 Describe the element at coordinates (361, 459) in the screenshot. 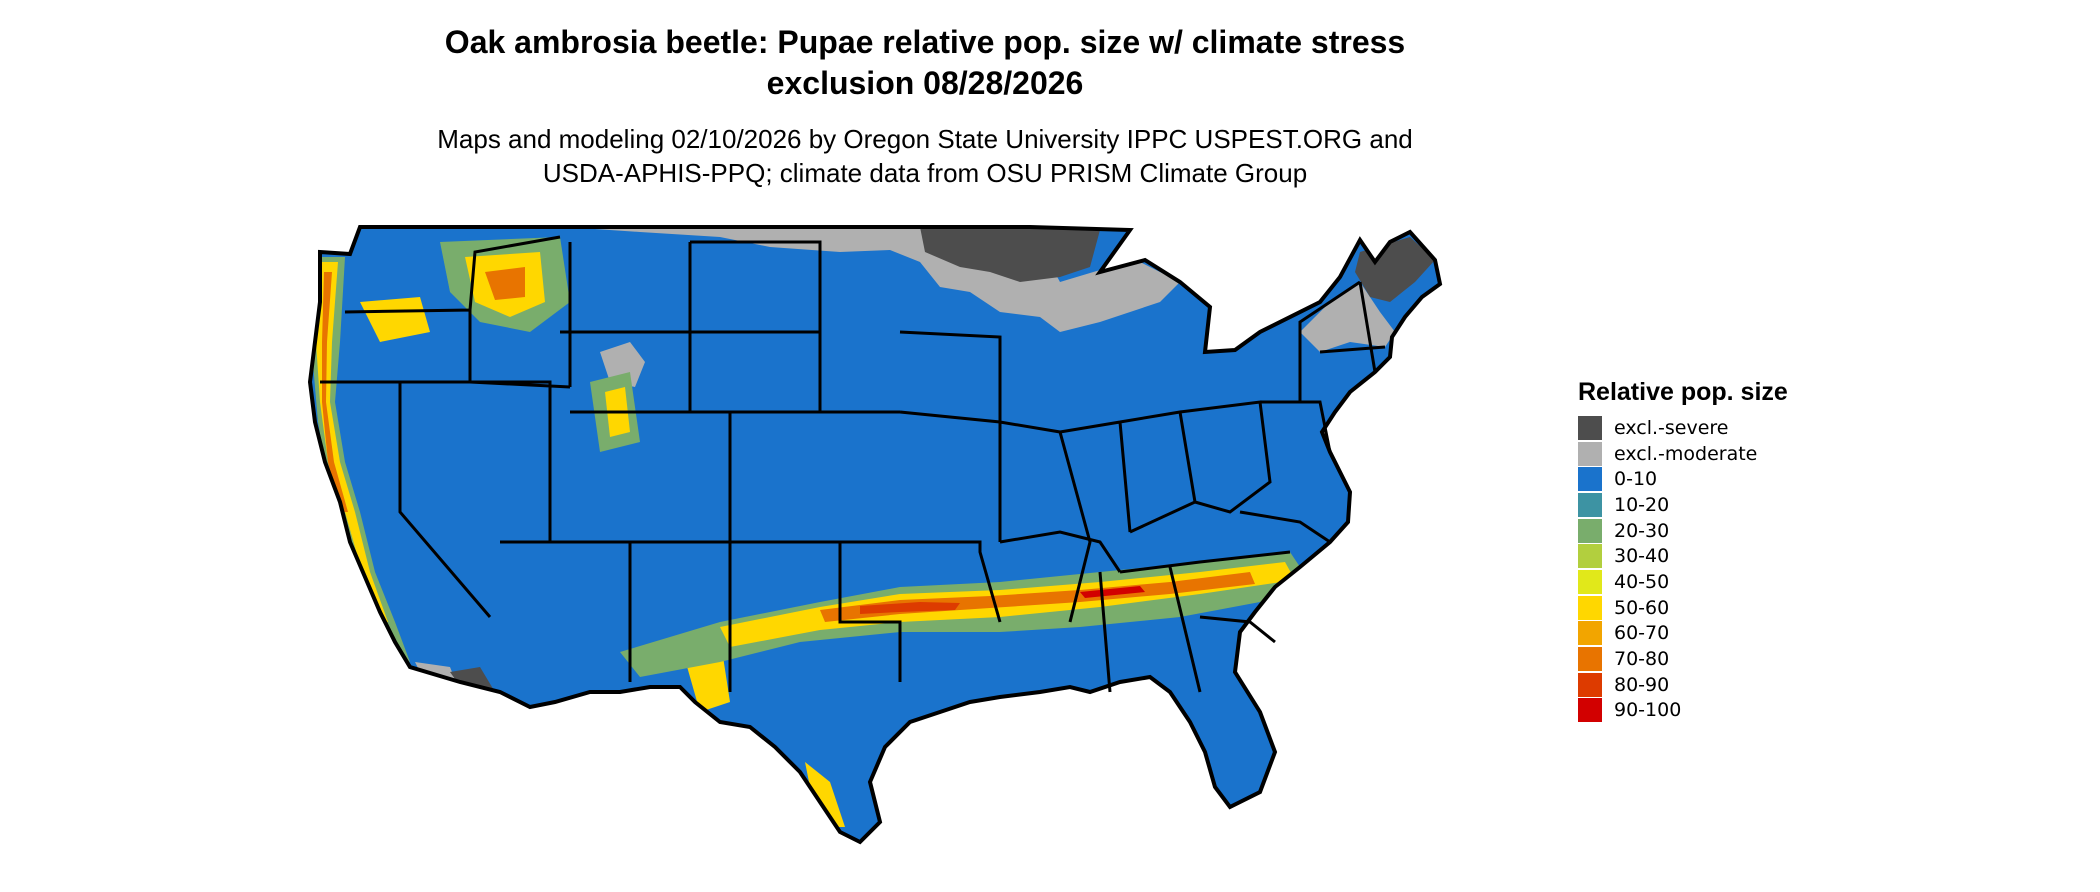

I see `pacific-coast-hotspot` at that location.